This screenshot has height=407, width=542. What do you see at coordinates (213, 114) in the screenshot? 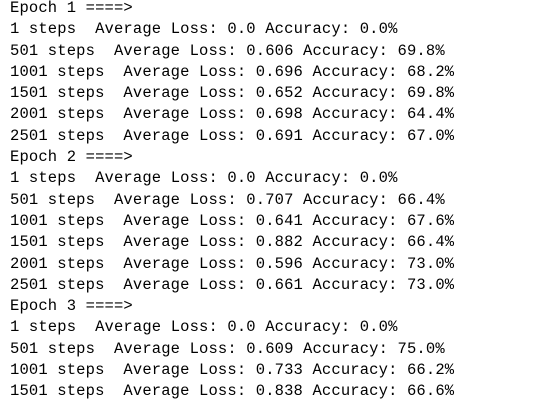
I see `average-loss: Average Loss: 0.698` at bounding box center [213, 114].